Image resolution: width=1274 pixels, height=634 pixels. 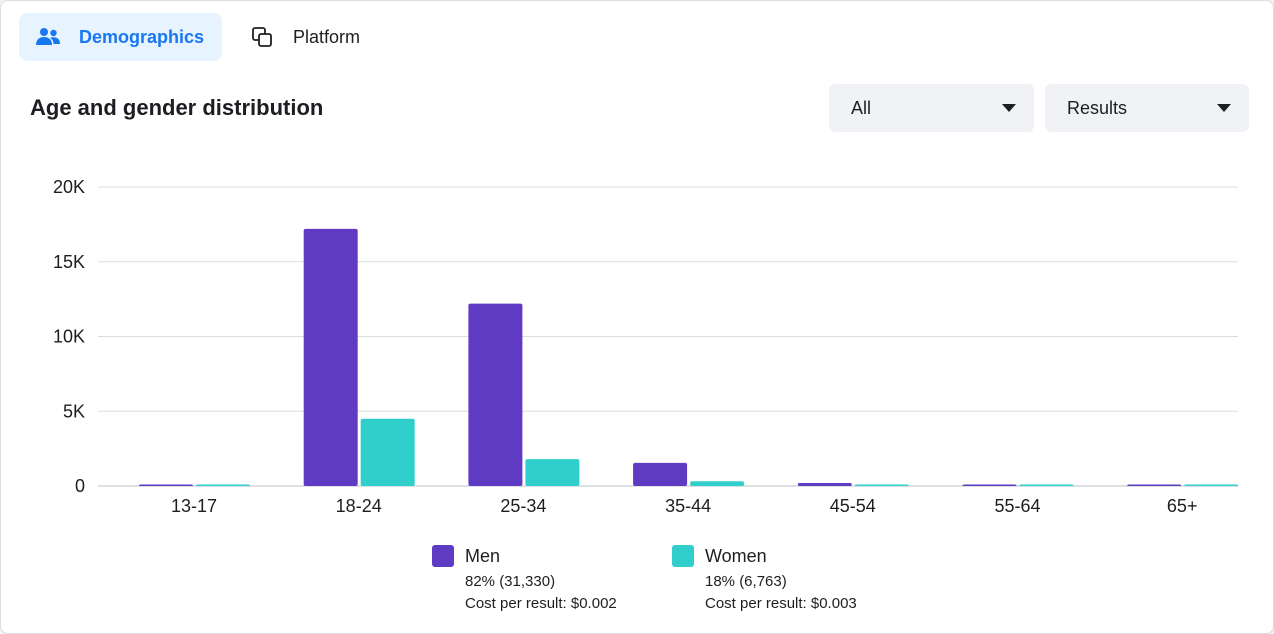 What do you see at coordinates (359, 506) in the screenshot?
I see `x-tick-label: 18-24` at bounding box center [359, 506].